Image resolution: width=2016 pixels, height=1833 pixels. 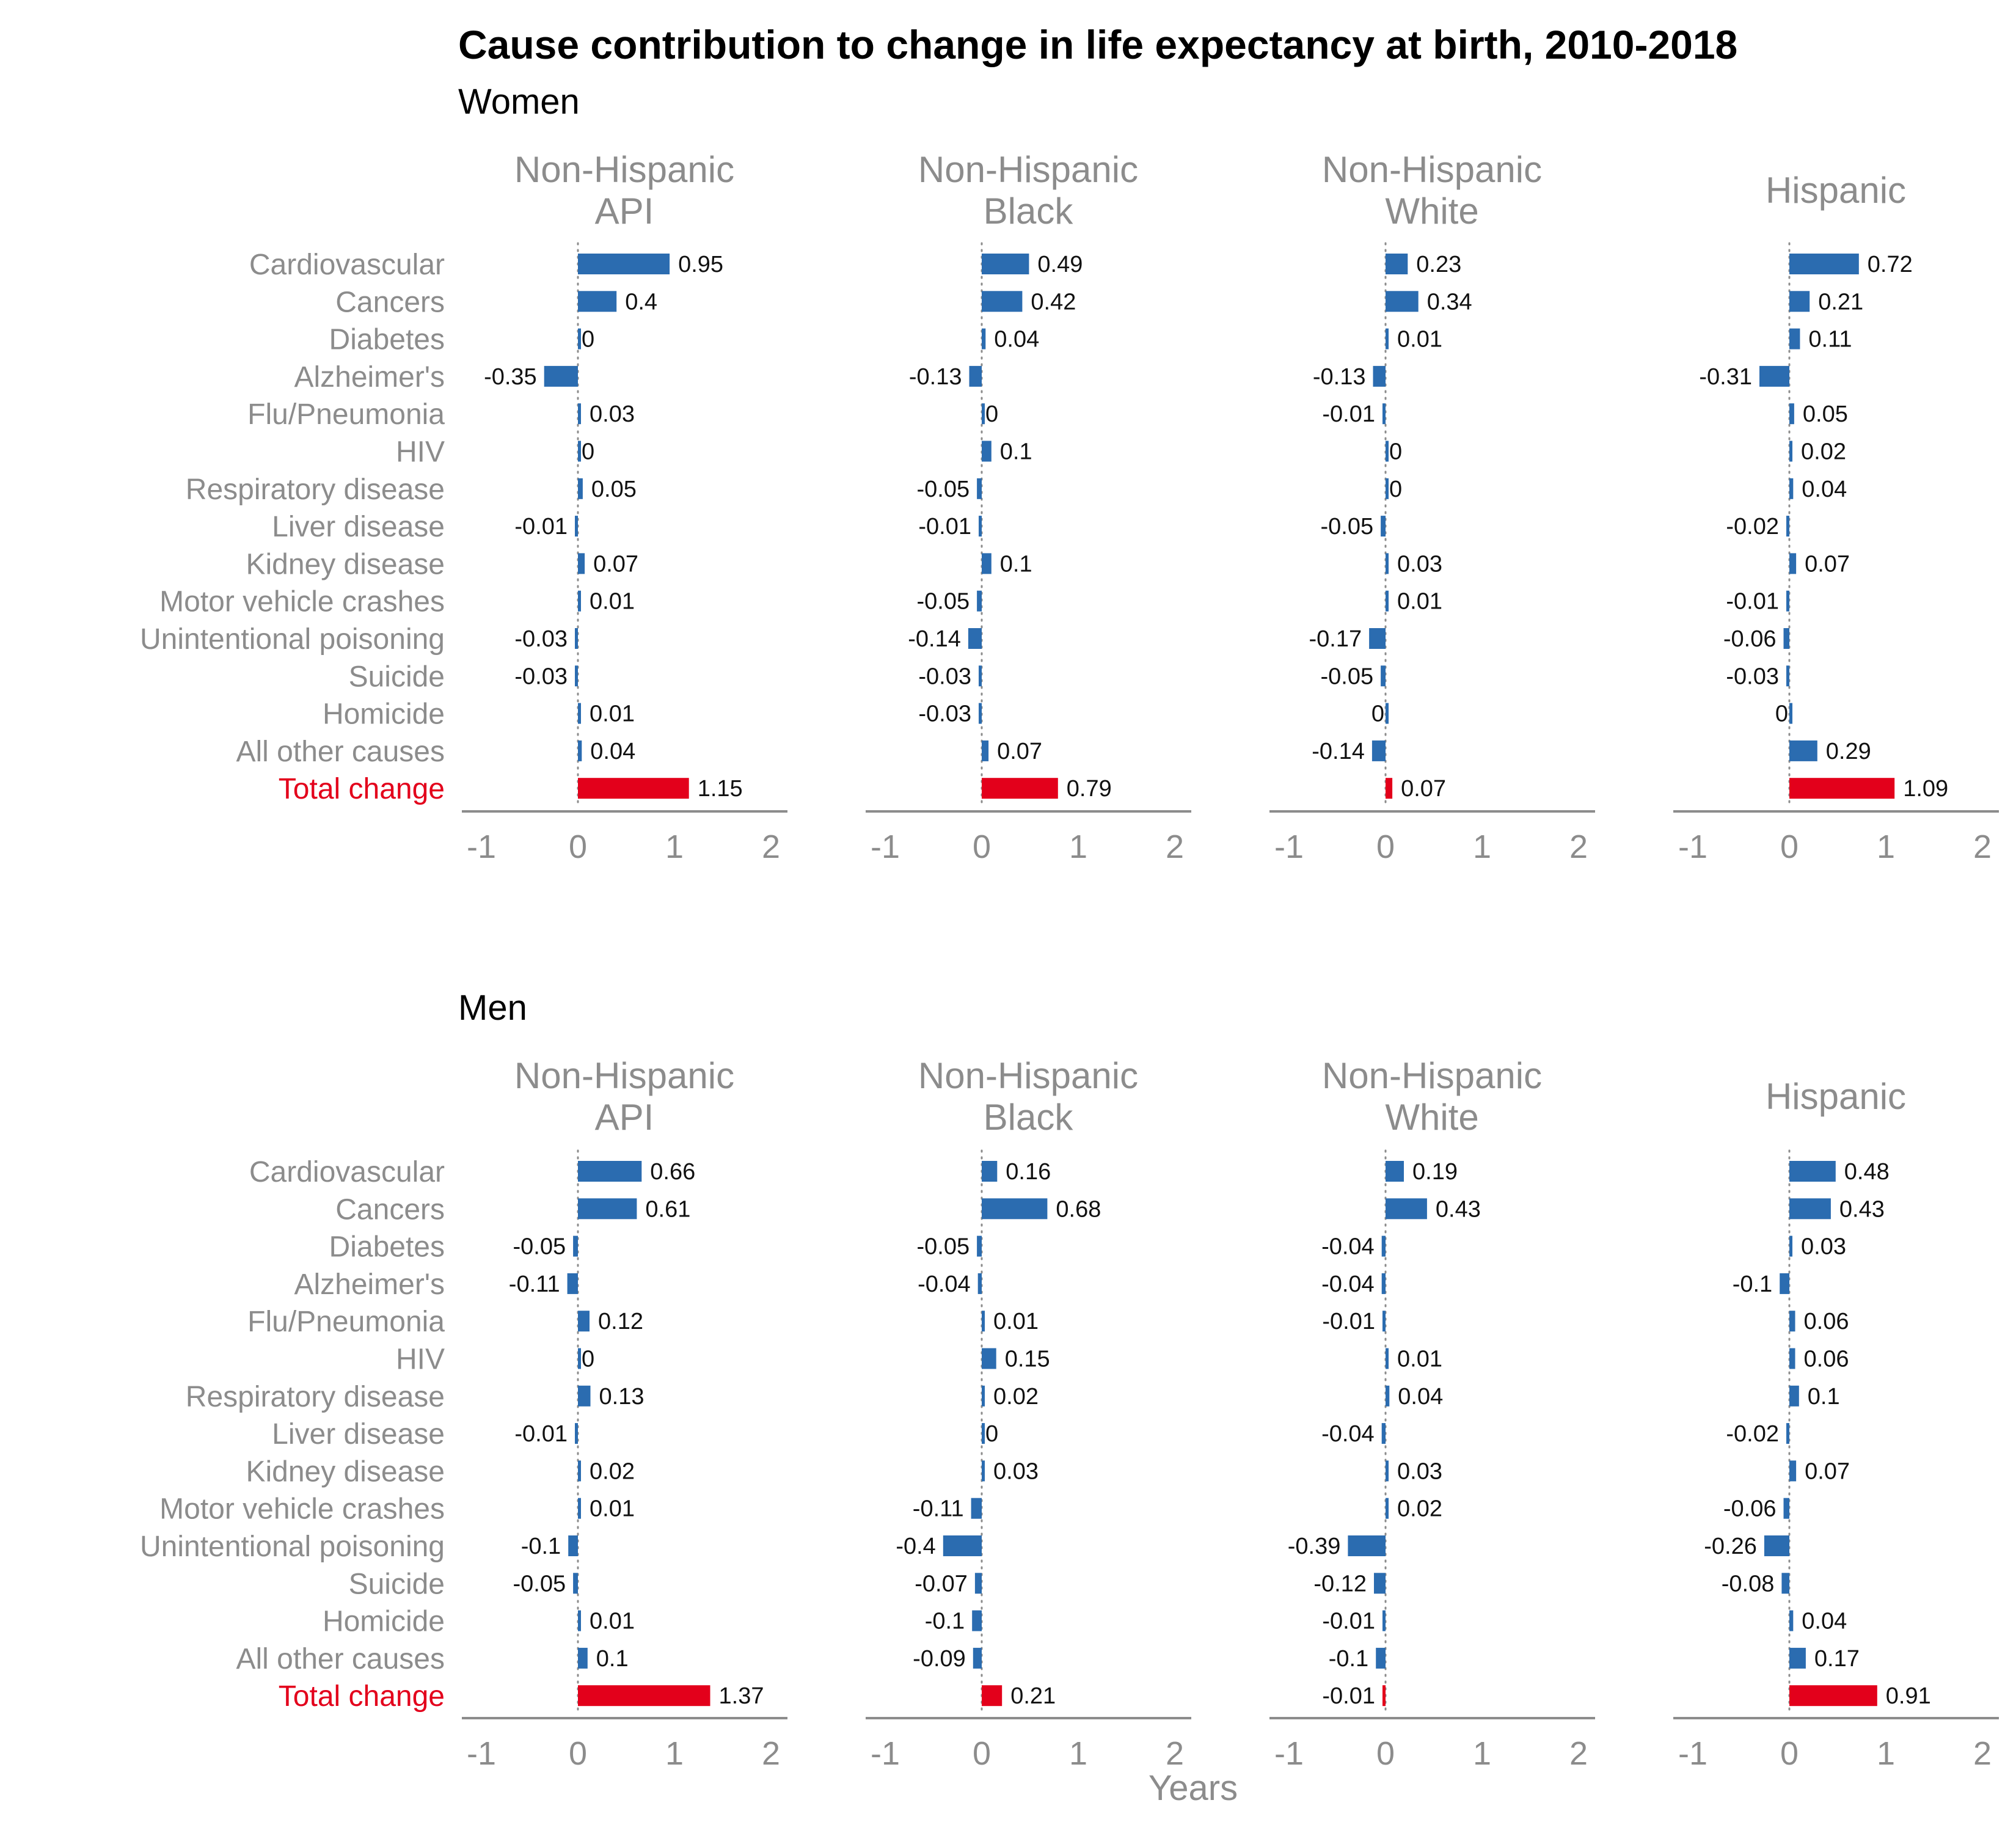 What do you see at coordinates (1349, 1696) in the screenshot?
I see `value-label-total-change: -0.01` at bounding box center [1349, 1696].